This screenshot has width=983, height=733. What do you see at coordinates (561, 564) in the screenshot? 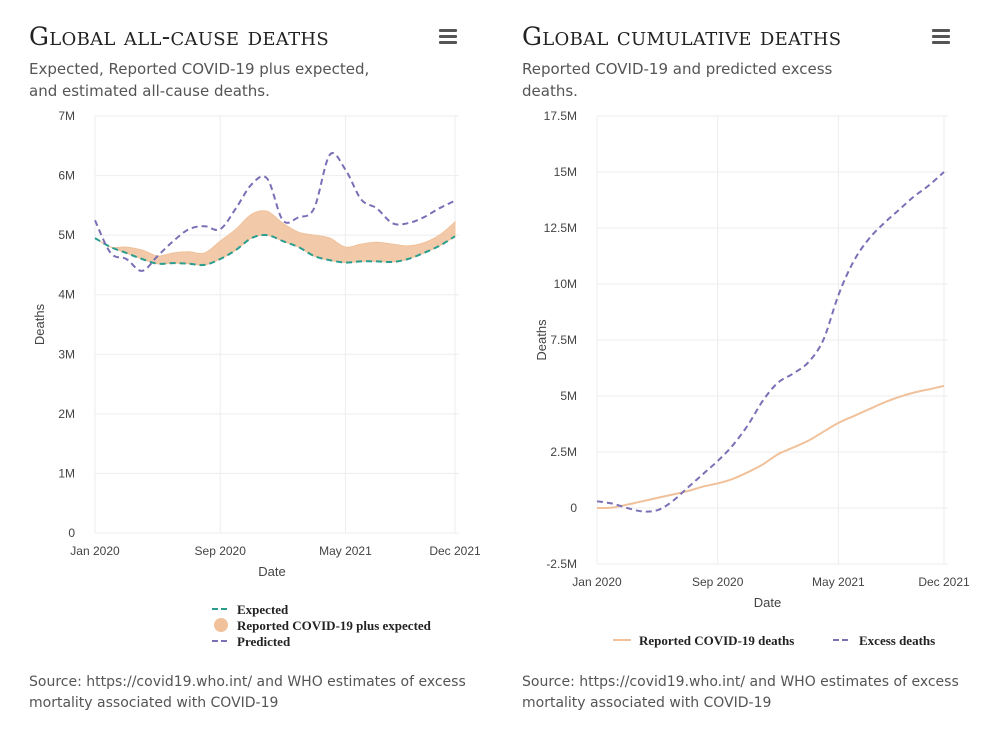
I see `y-tick-label: -2.5M` at bounding box center [561, 564].